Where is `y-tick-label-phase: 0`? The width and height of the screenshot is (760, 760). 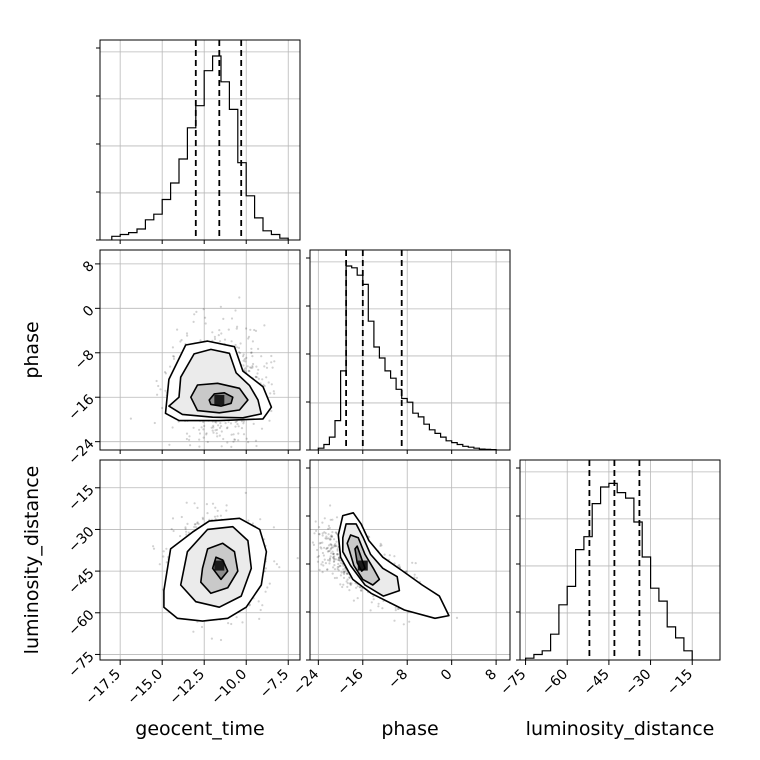 y-tick-label-phase: 0 is located at coordinates (89, 312).